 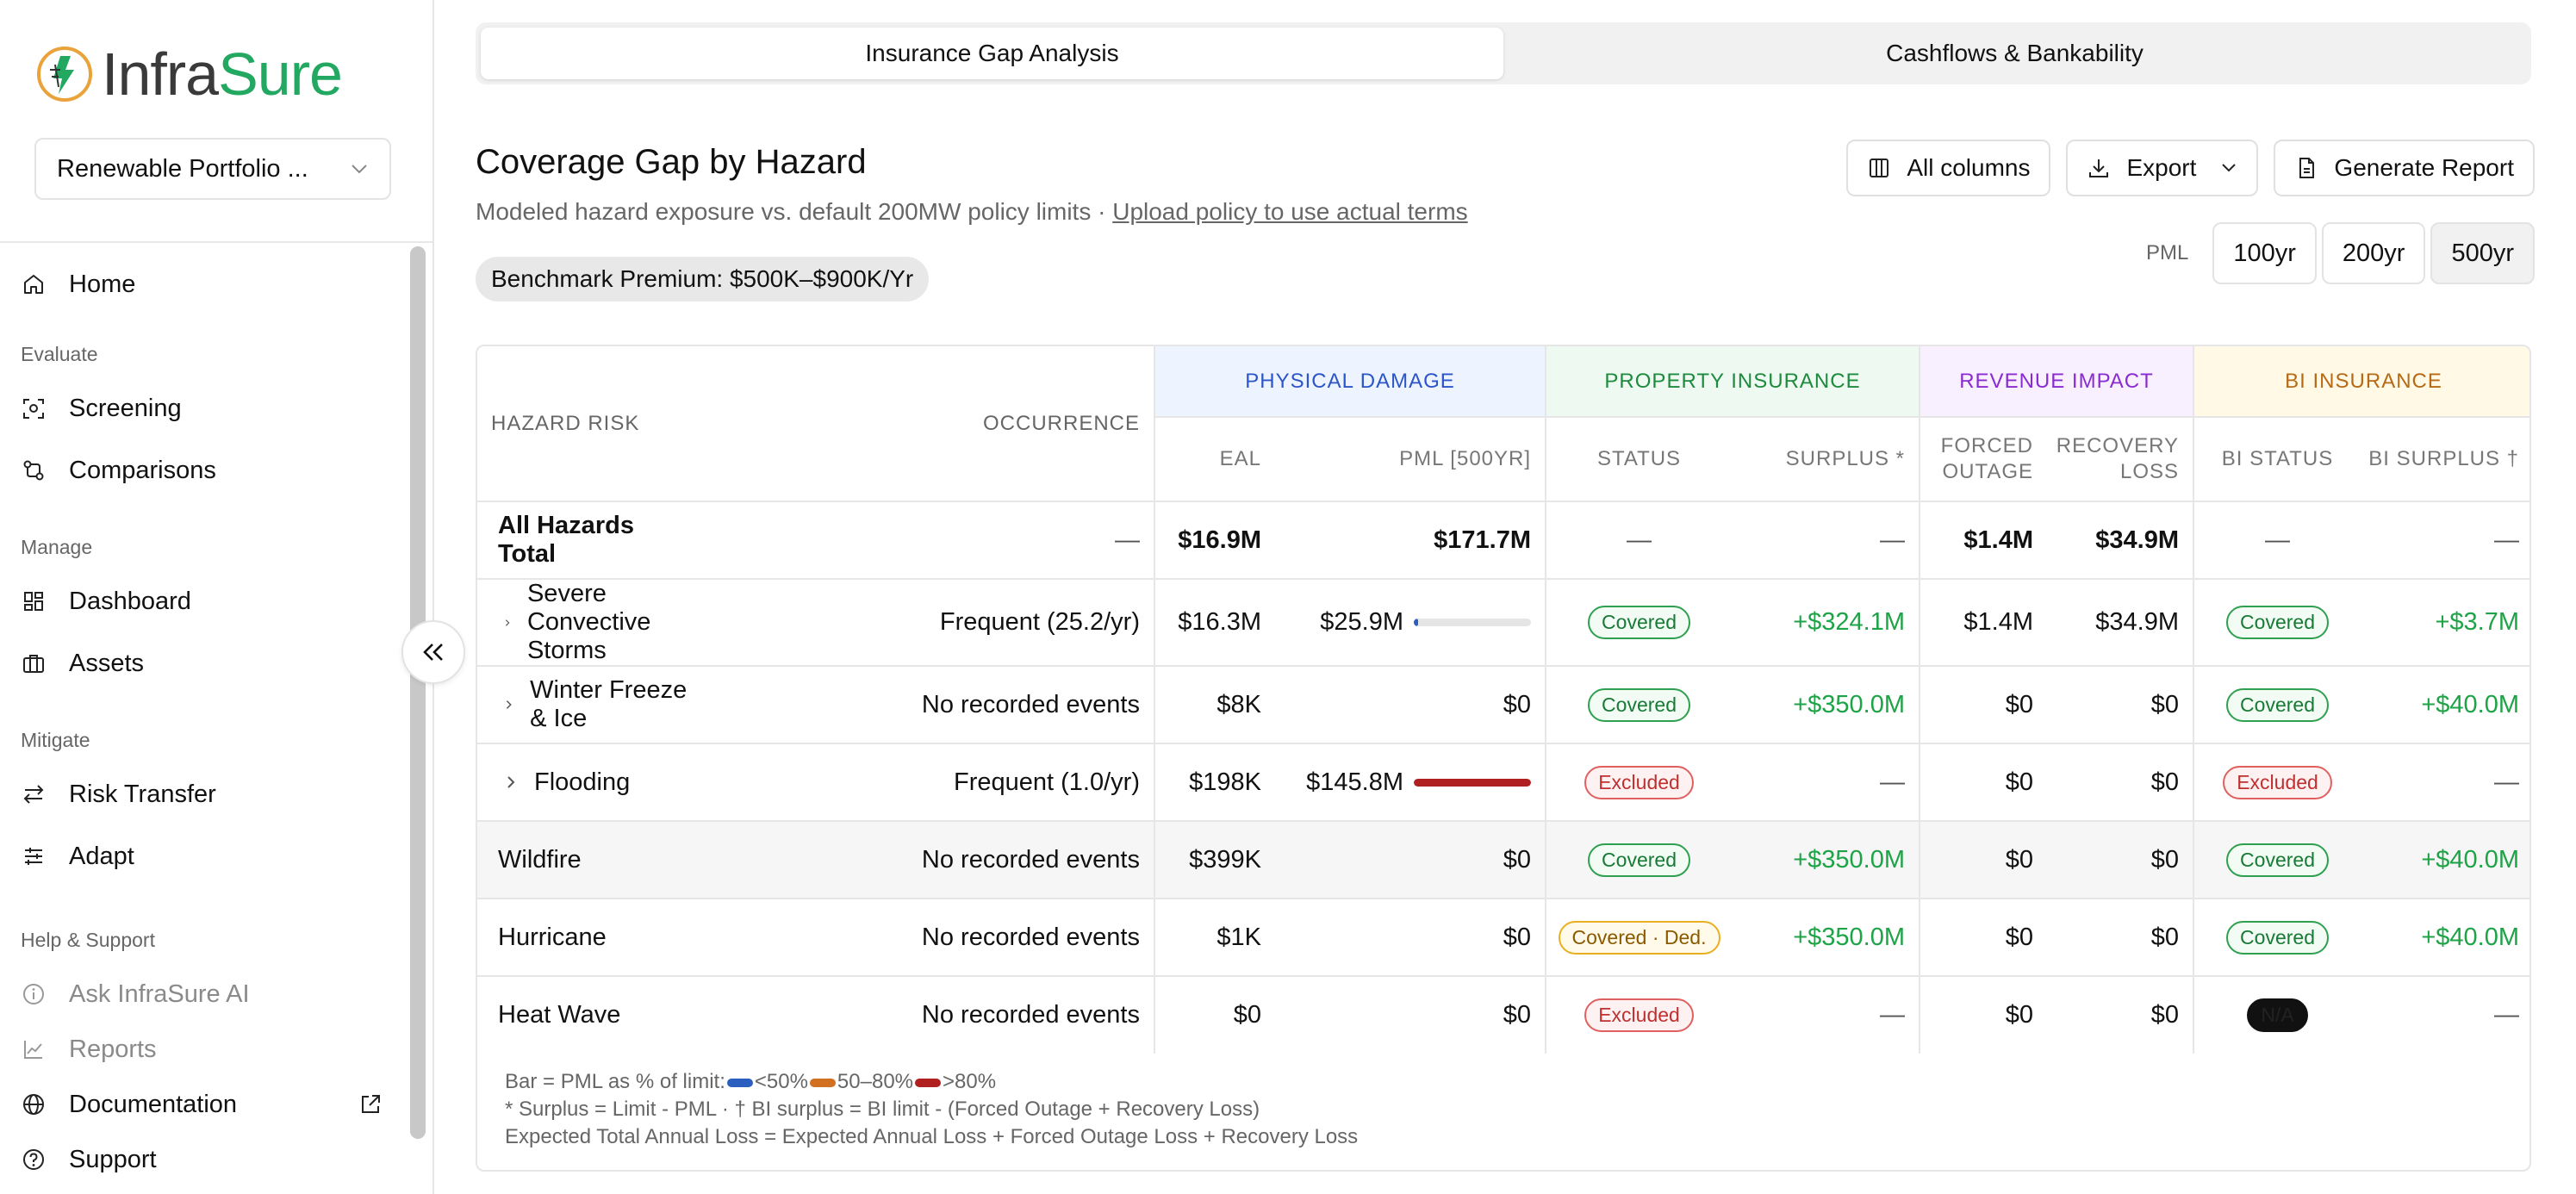 I want to click on col-header-hazard: HAZARD RISK, so click(x=566, y=423).